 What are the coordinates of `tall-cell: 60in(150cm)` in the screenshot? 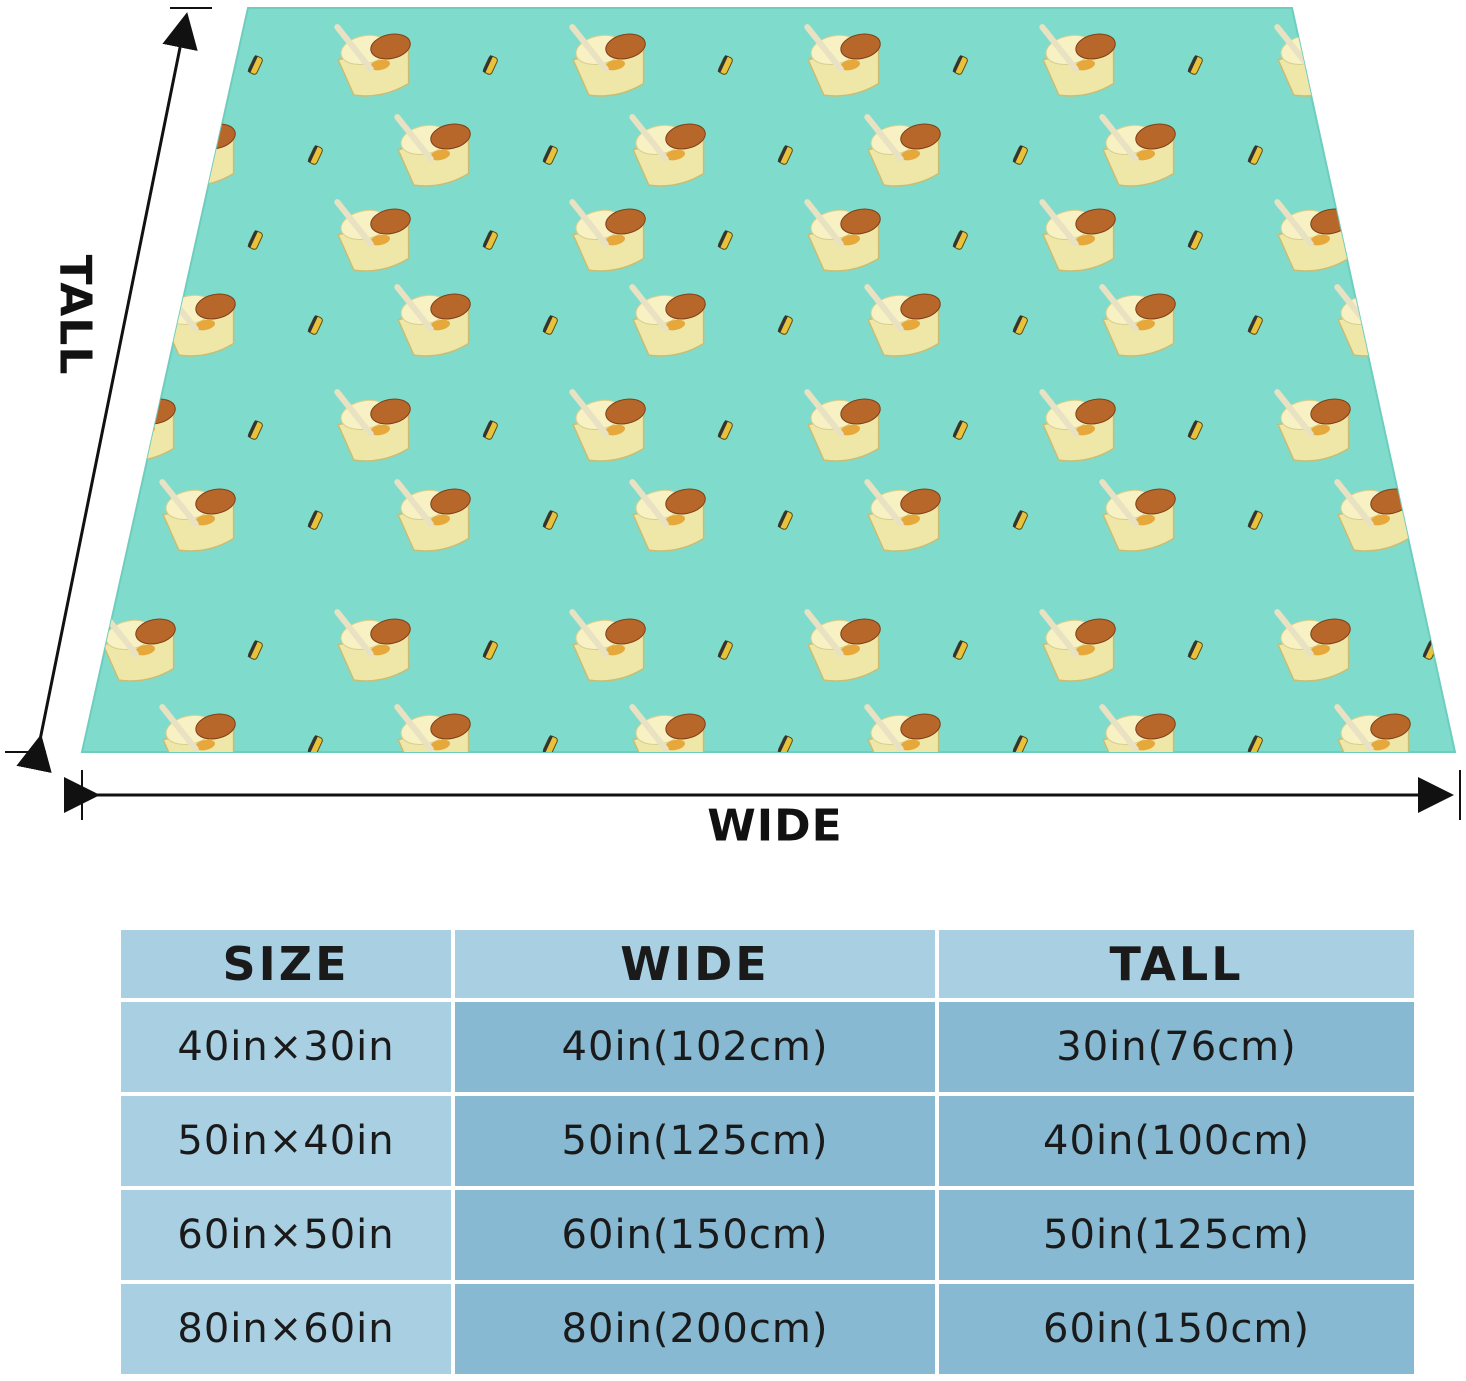 It's located at (1176, 1329).